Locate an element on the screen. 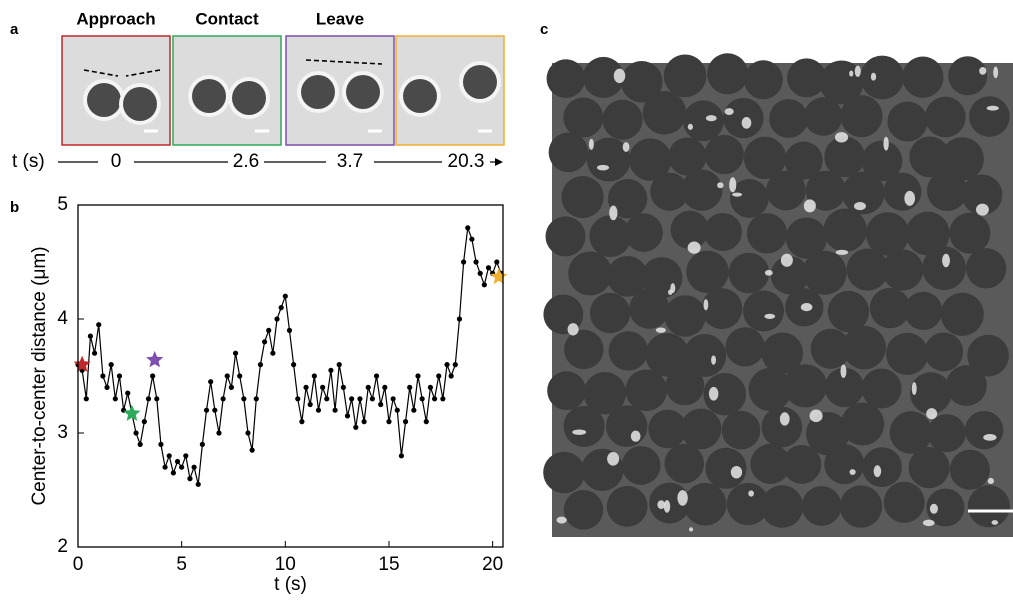  panel-a: Approach Contact Leave t (s) 0 2.6 3.7 20.3 is located at coordinates (258, 90).